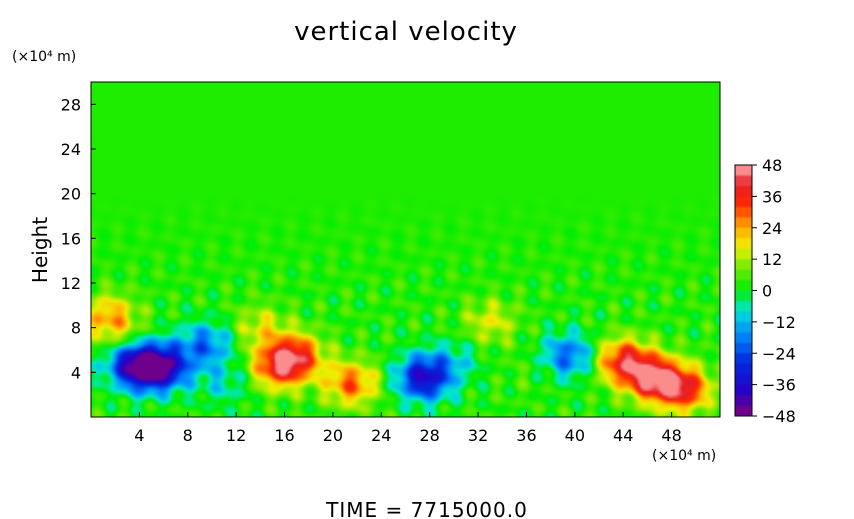 The height and width of the screenshot is (519, 854). Describe the element at coordinates (426, 508) in the screenshot. I see `time-readout: TIME = 7715000.0` at that location.